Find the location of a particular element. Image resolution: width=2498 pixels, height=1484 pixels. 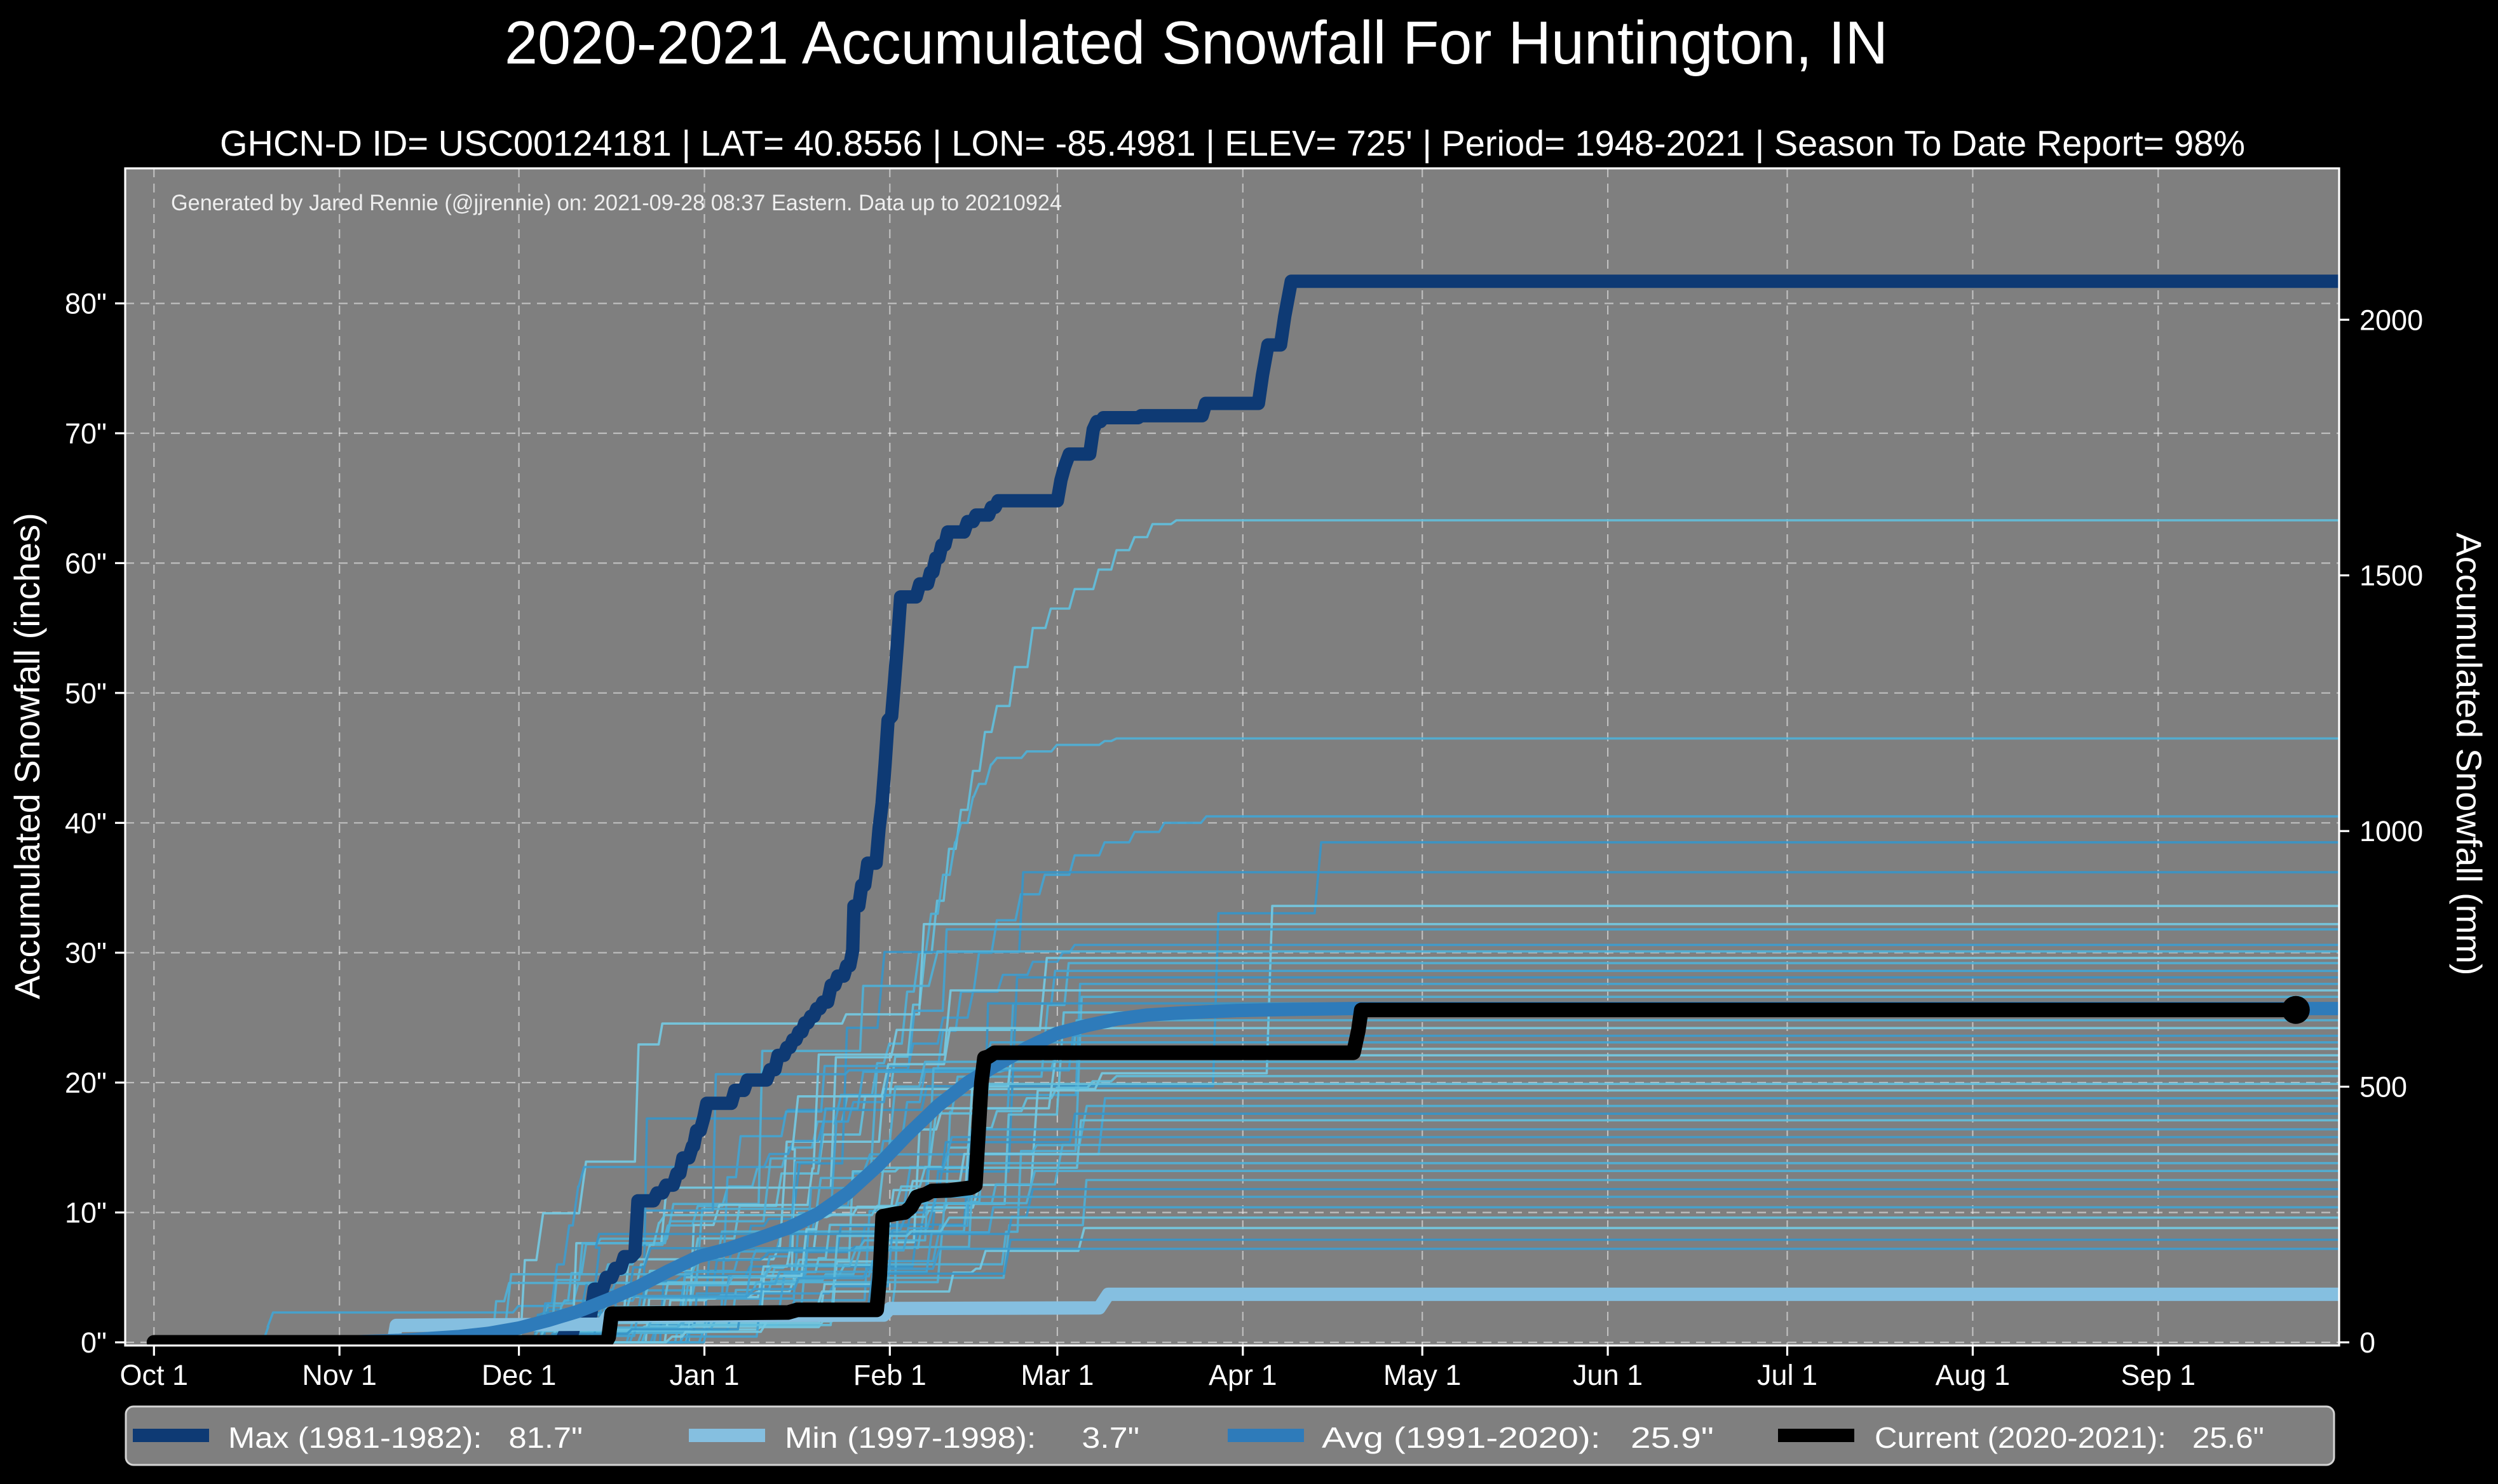

svg-text: 10" is located at coordinates (86, 1213).